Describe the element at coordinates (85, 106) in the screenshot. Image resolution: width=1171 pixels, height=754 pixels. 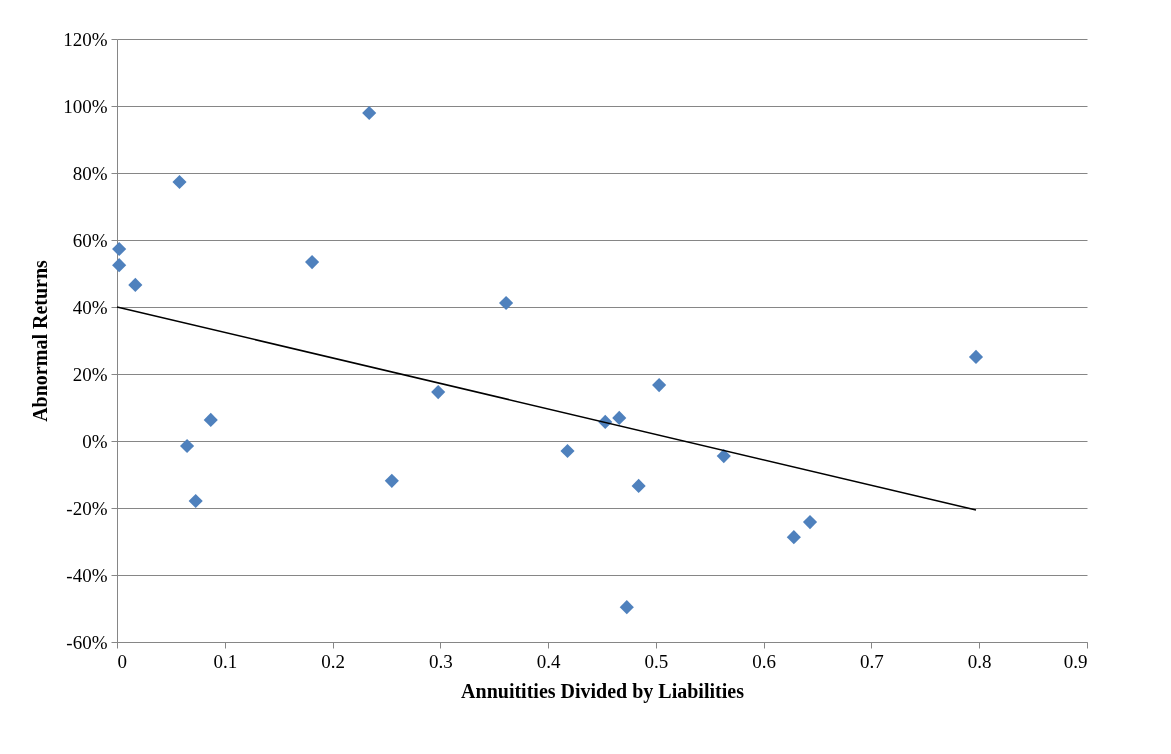
I see `y-tick-label: 100%` at that location.